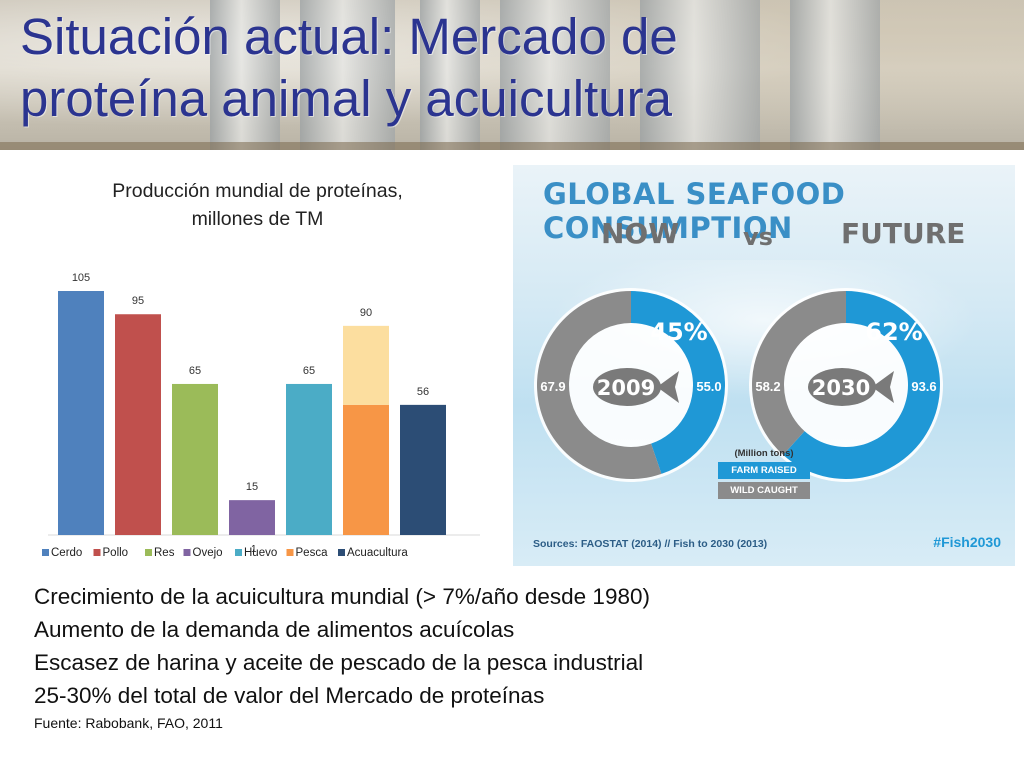 The height and width of the screenshot is (768, 1024). Describe the element at coordinates (66, 553) in the screenshot. I see `legend-label: Cerdo` at that location.